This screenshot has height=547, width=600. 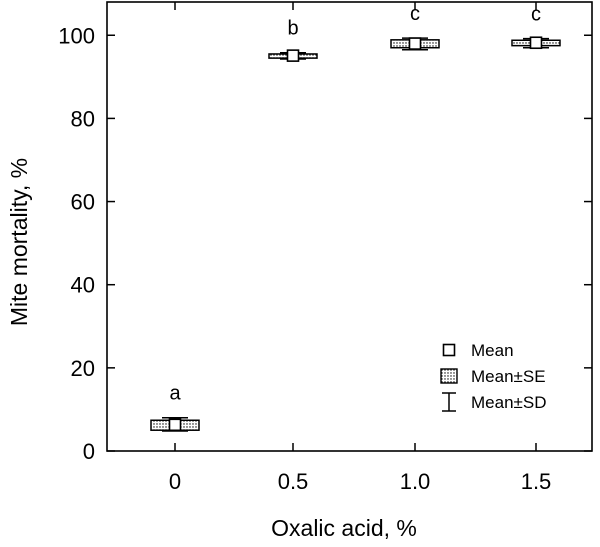 I want to click on y-axis-title: Mite mortality, %, so click(x=19, y=242).